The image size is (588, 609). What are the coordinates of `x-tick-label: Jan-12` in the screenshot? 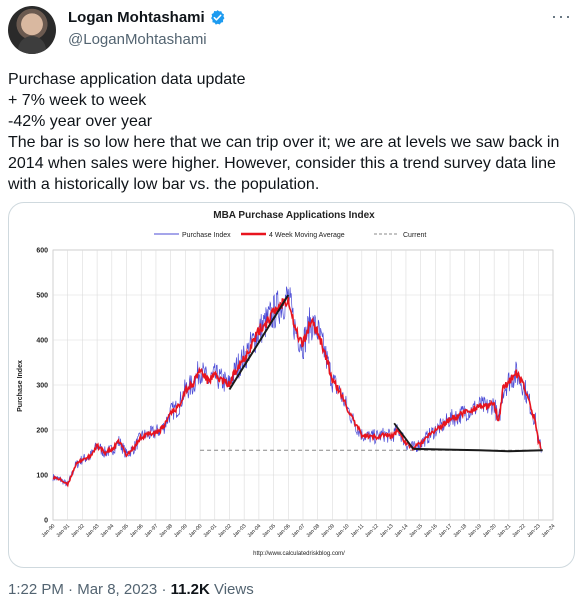 It's located at (372, 531).